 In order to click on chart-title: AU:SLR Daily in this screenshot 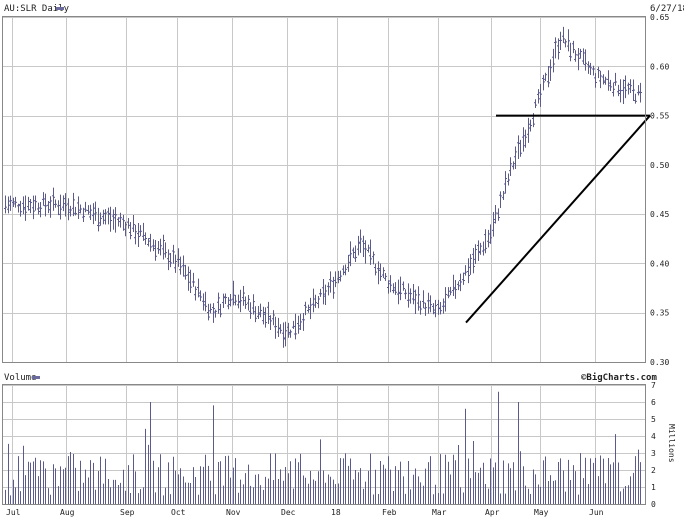, I will do `click(37, 9)`.